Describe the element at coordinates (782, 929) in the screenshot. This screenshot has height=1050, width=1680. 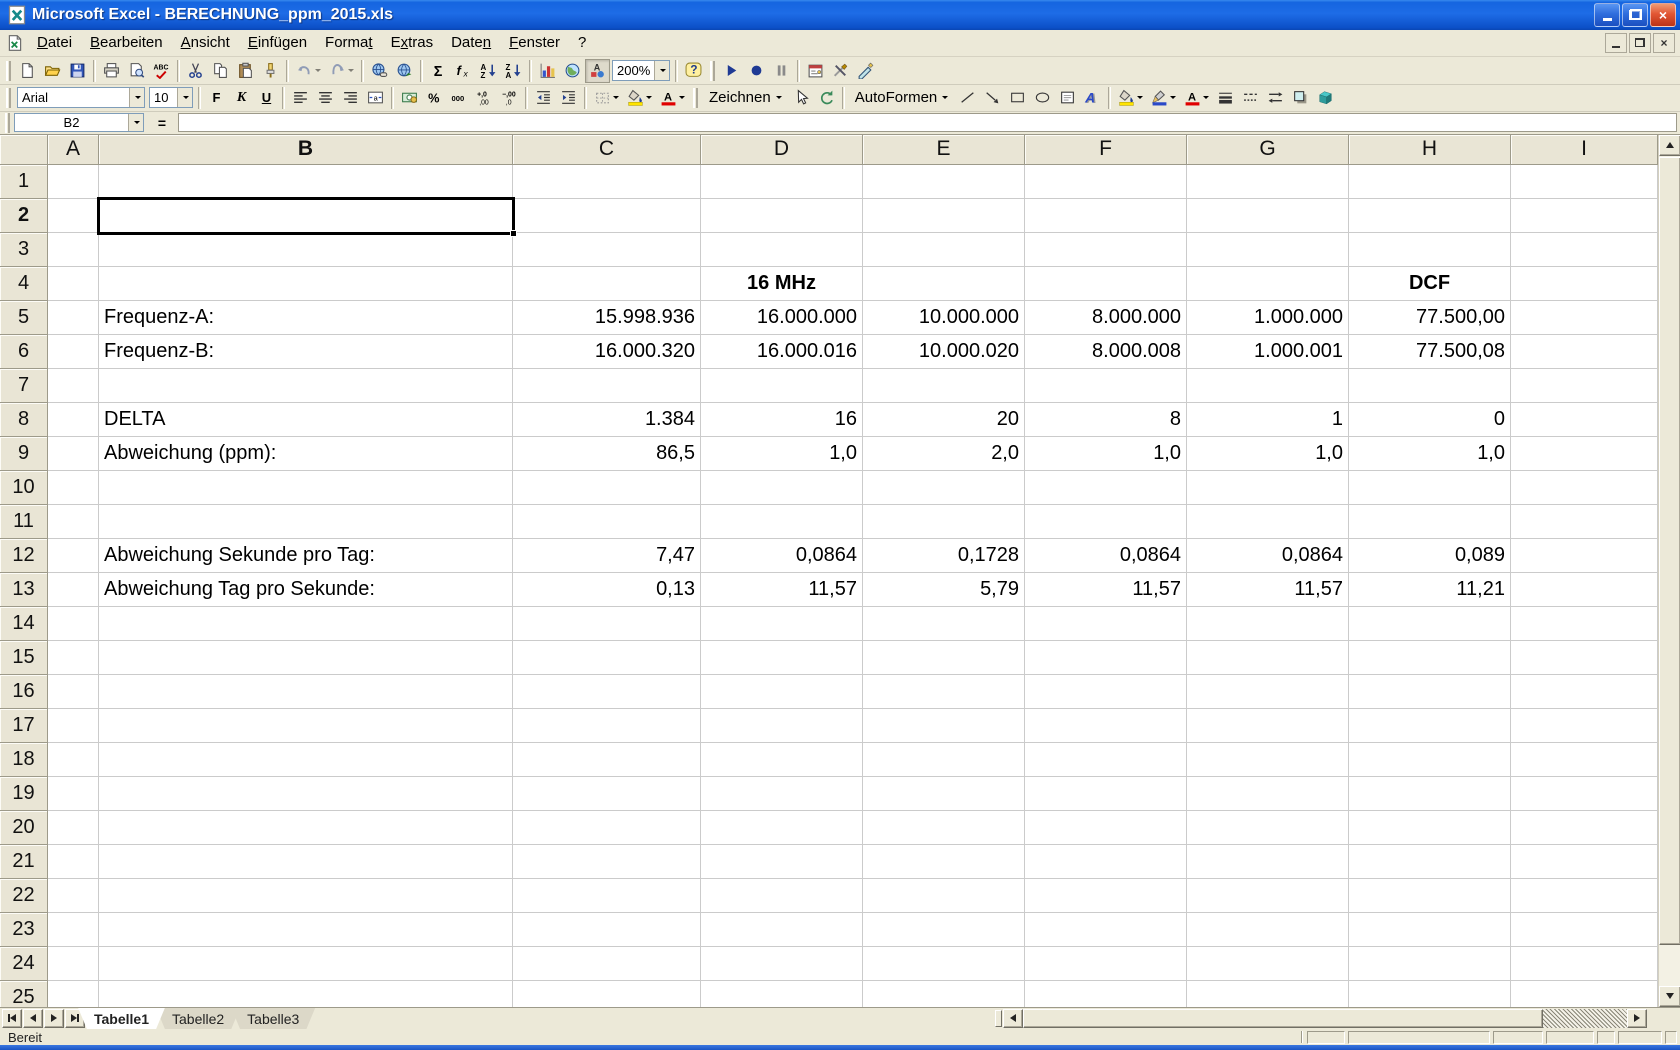
I see `cell-D23` at that location.